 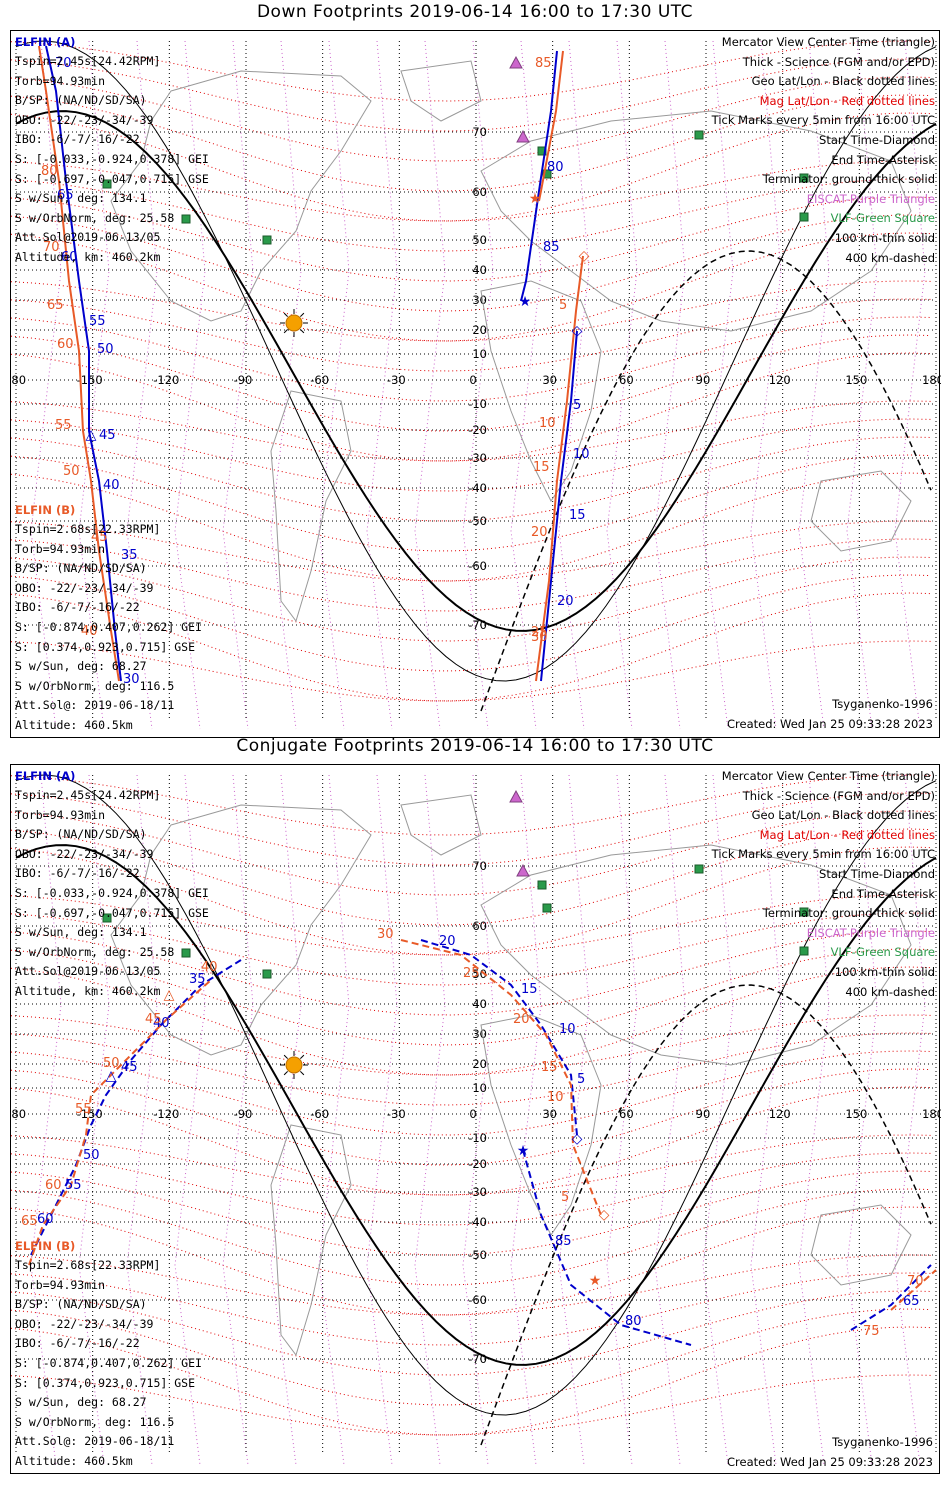 I want to click on elfin-a-time-label: 60, so click(x=45, y=1219).